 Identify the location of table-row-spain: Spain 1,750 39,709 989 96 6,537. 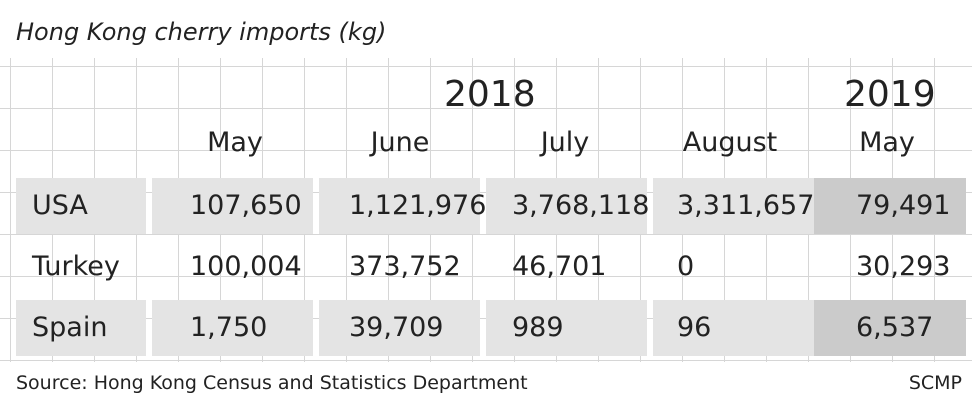
(491, 328).